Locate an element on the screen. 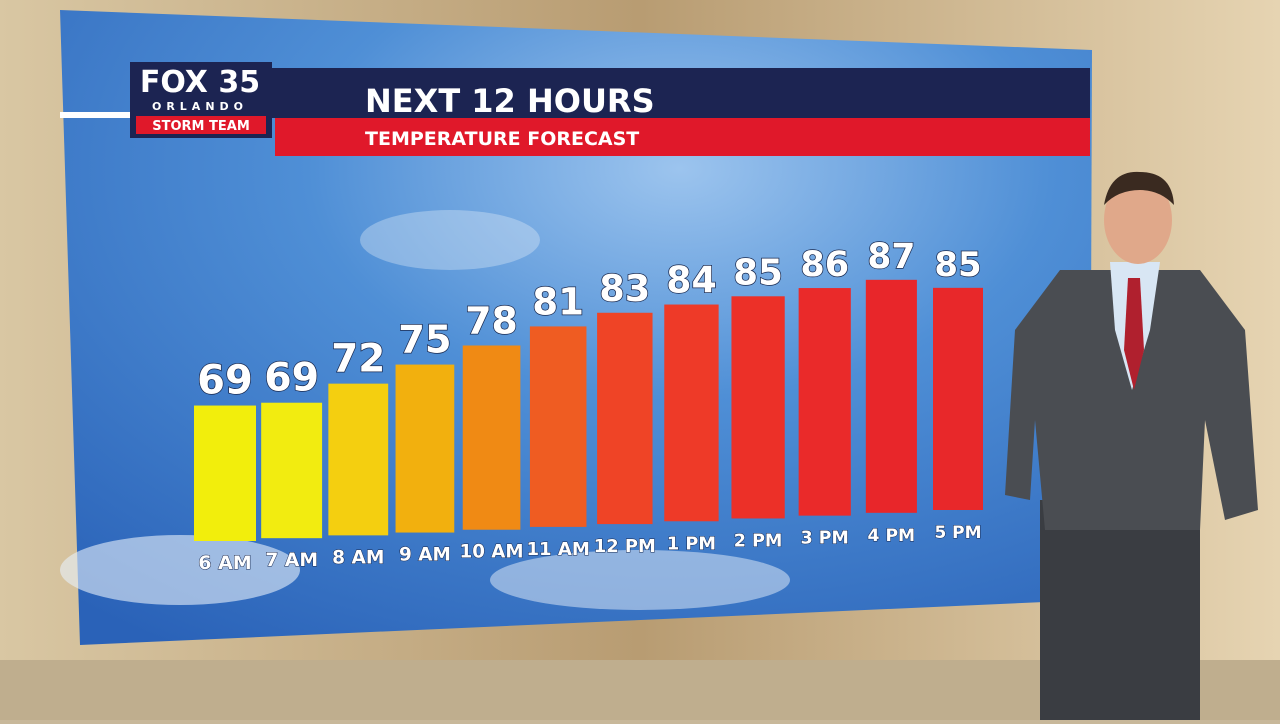  value-label: 72 is located at coordinates (358, 359).